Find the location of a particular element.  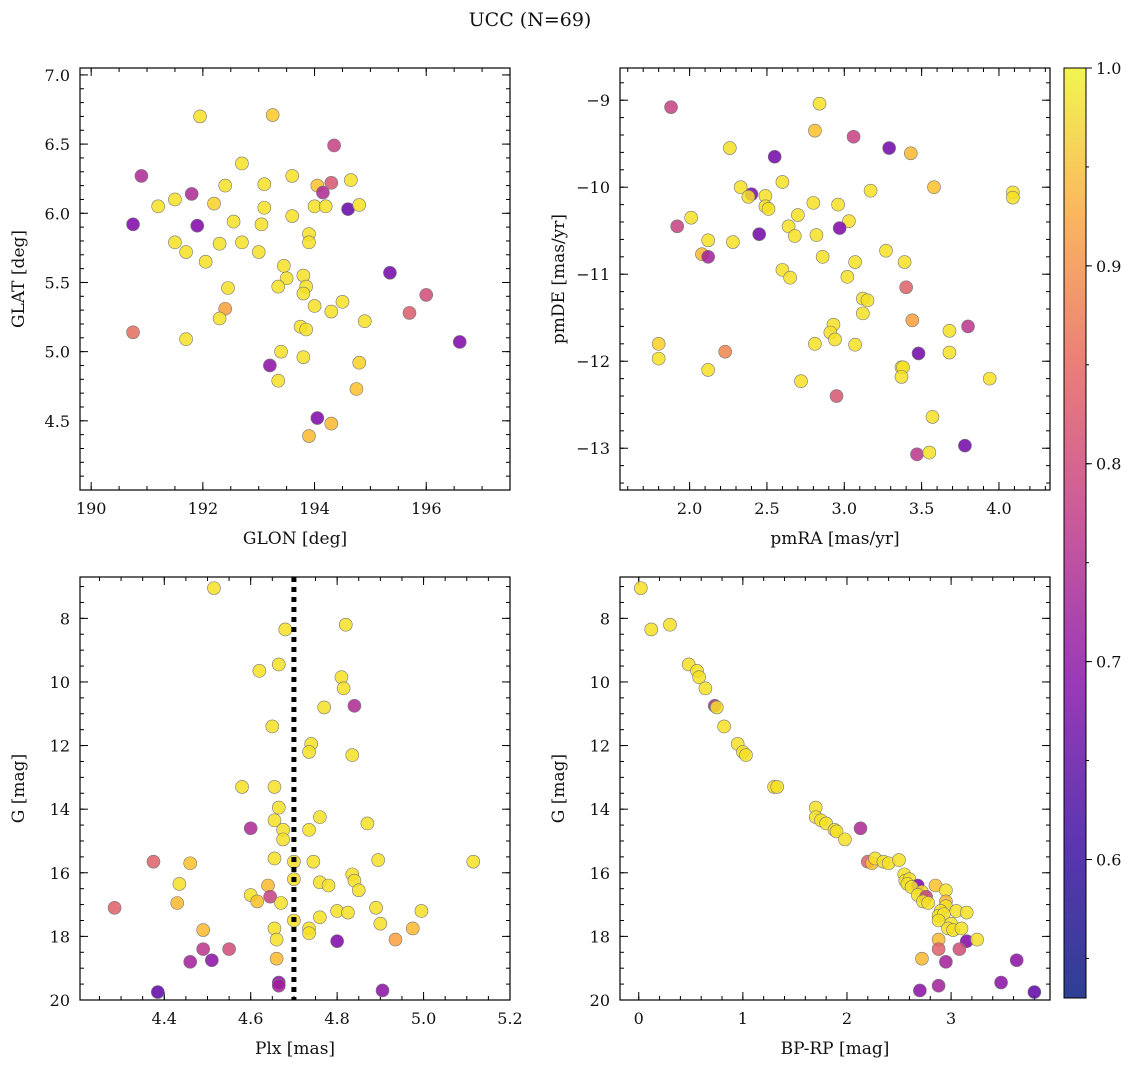

y-tick-label: 16 is located at coordinates (60, 873).